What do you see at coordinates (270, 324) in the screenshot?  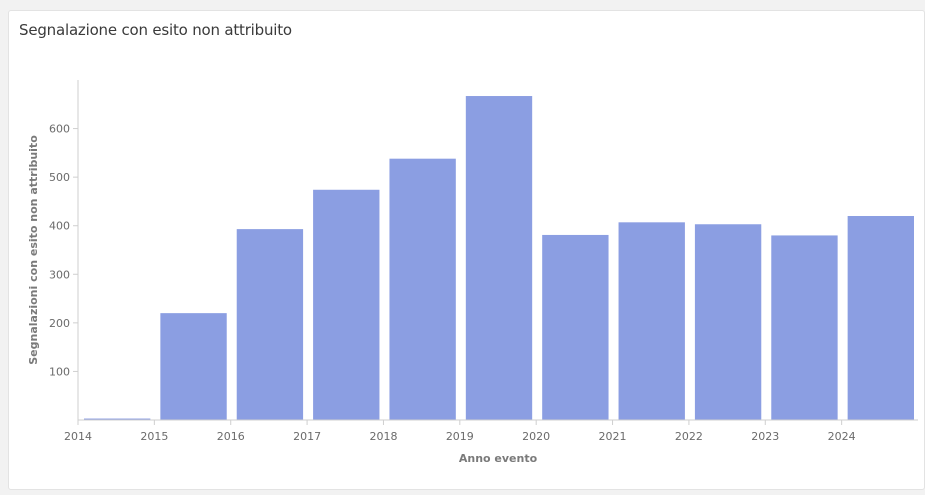 I see `bar-2016` at bounding box center [270, 324].